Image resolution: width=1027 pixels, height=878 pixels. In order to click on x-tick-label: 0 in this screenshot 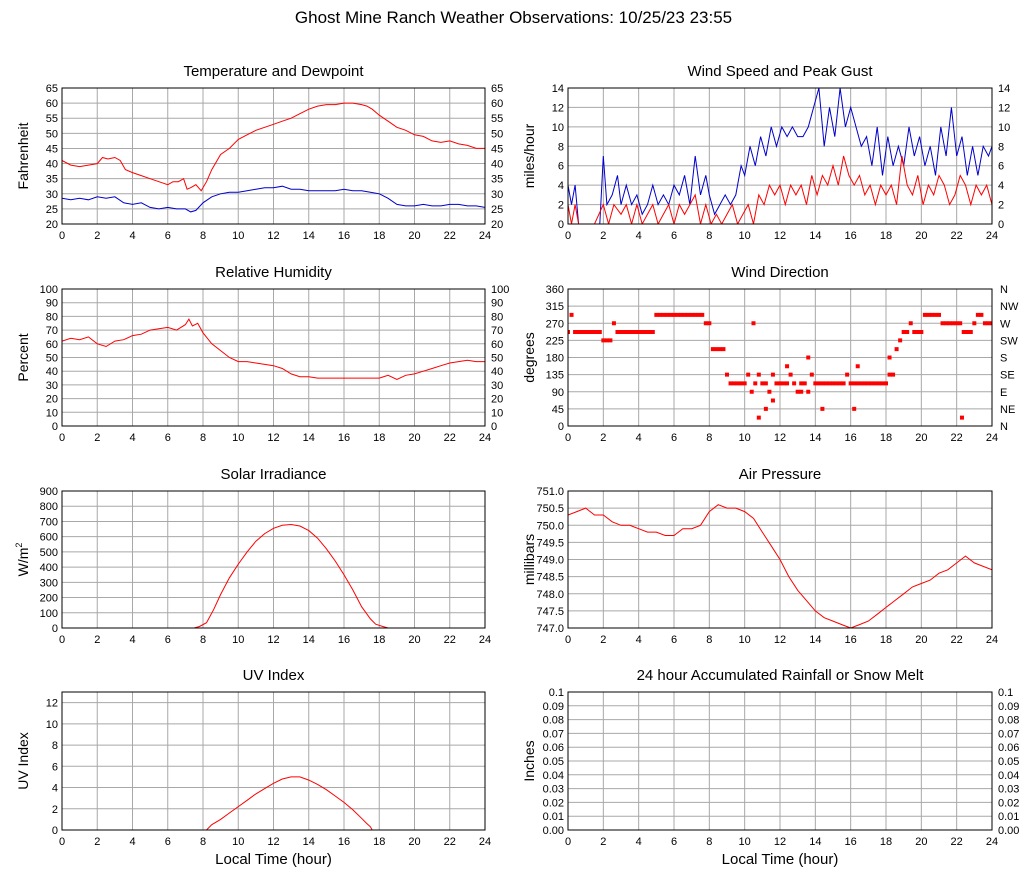, I will do `click(62, 236)`.